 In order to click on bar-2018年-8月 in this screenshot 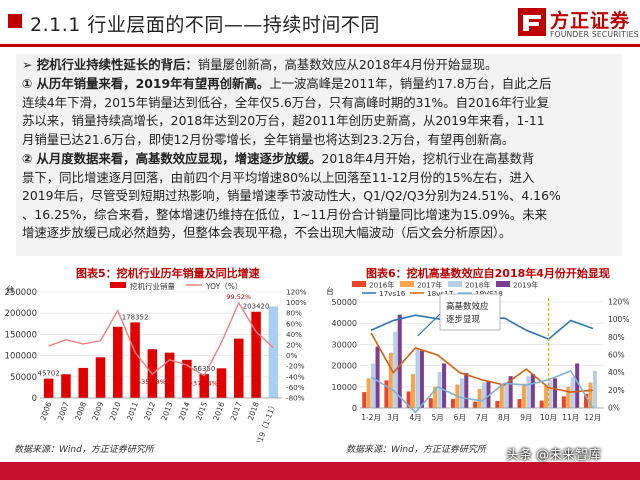, I will do `click(506, 395)`.